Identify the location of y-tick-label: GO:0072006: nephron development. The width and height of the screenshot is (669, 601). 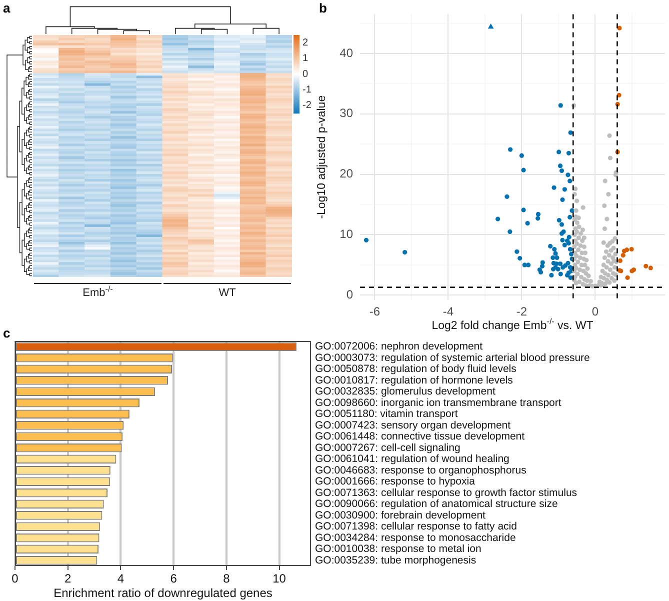
(399, 346).